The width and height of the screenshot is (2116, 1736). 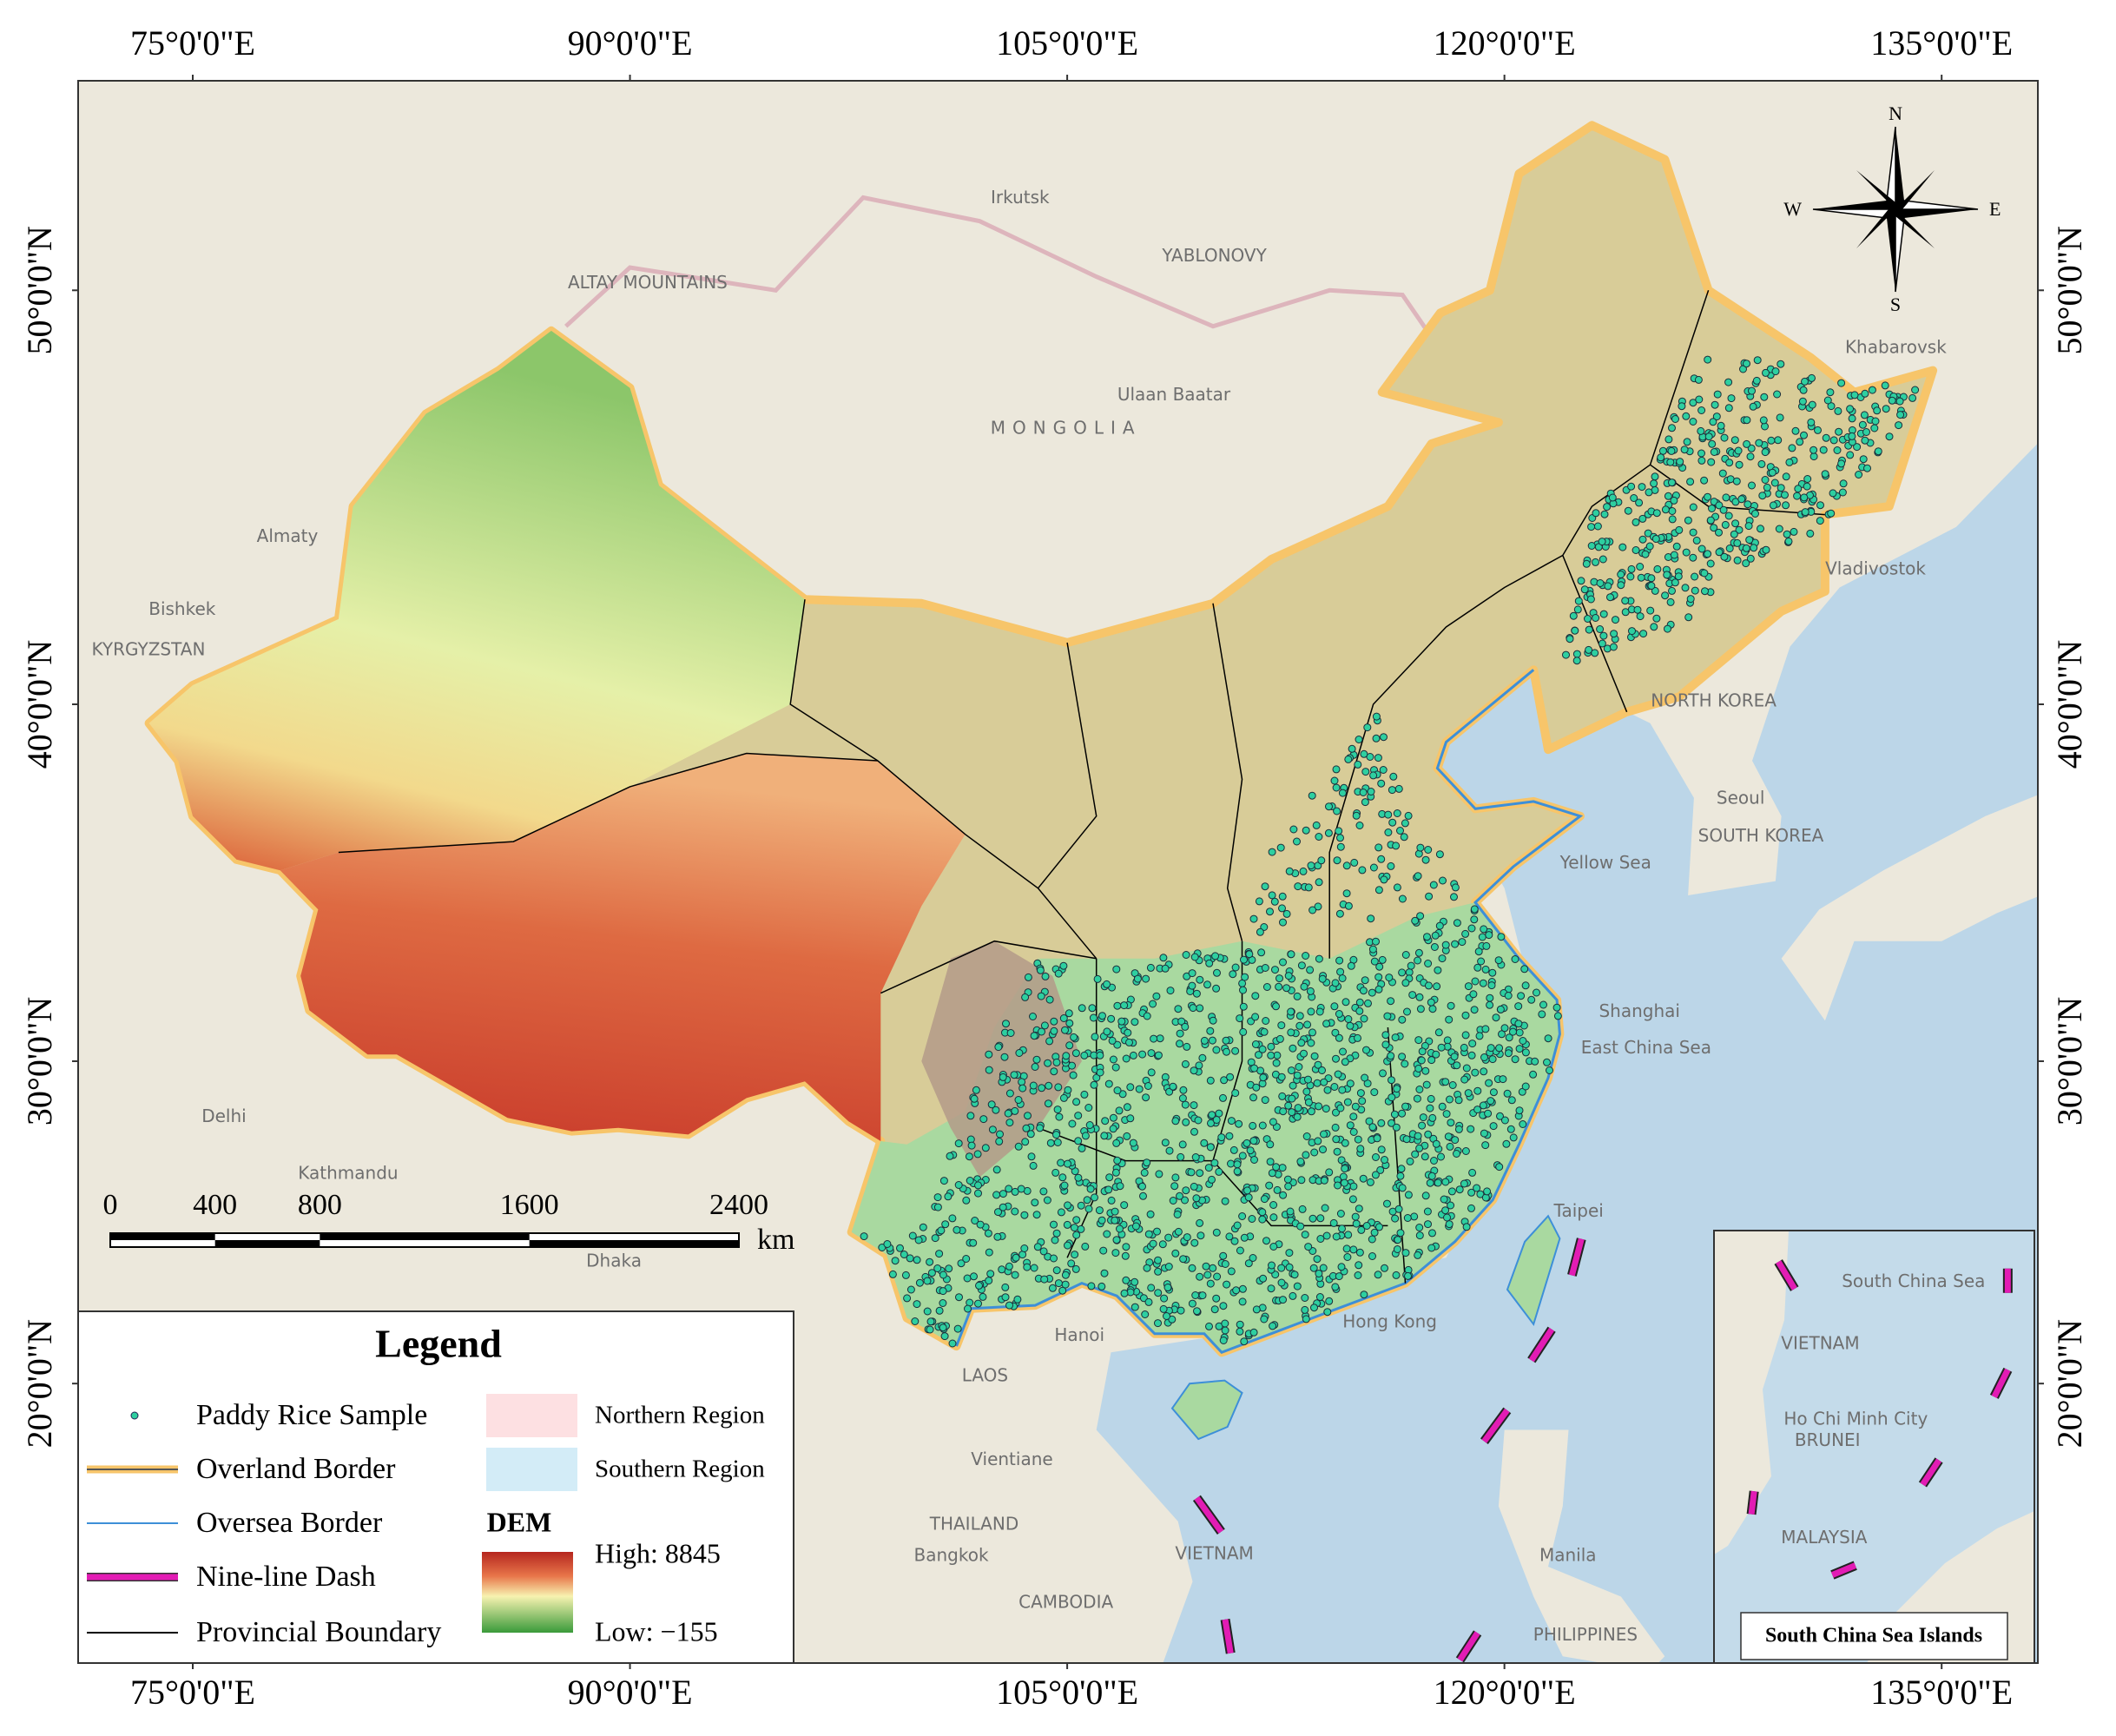 I want to click on island, so click(x=1206, y=1410).